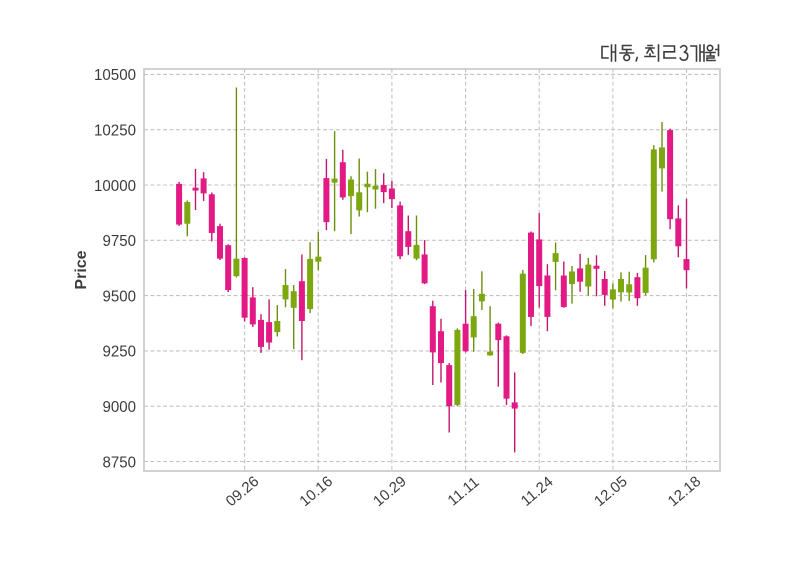 The image size is (800, 580). What do you see at coordinates (120, 296) in the screenshot?
I see `svg-text: 9500` at bounding box center [120, 296].